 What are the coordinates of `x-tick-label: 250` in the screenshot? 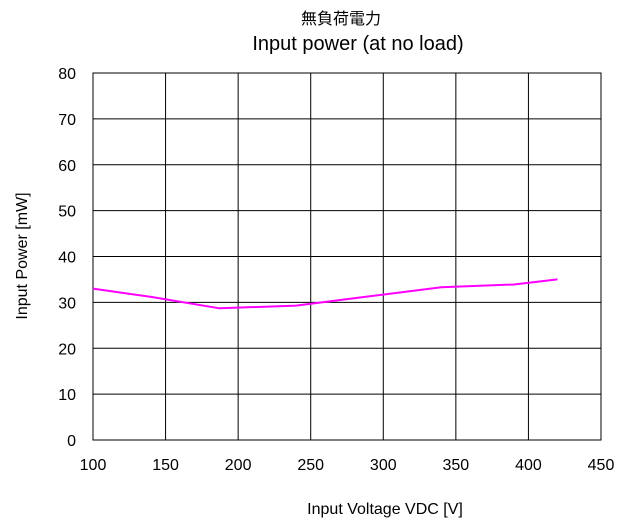 It's located at (310, 465).